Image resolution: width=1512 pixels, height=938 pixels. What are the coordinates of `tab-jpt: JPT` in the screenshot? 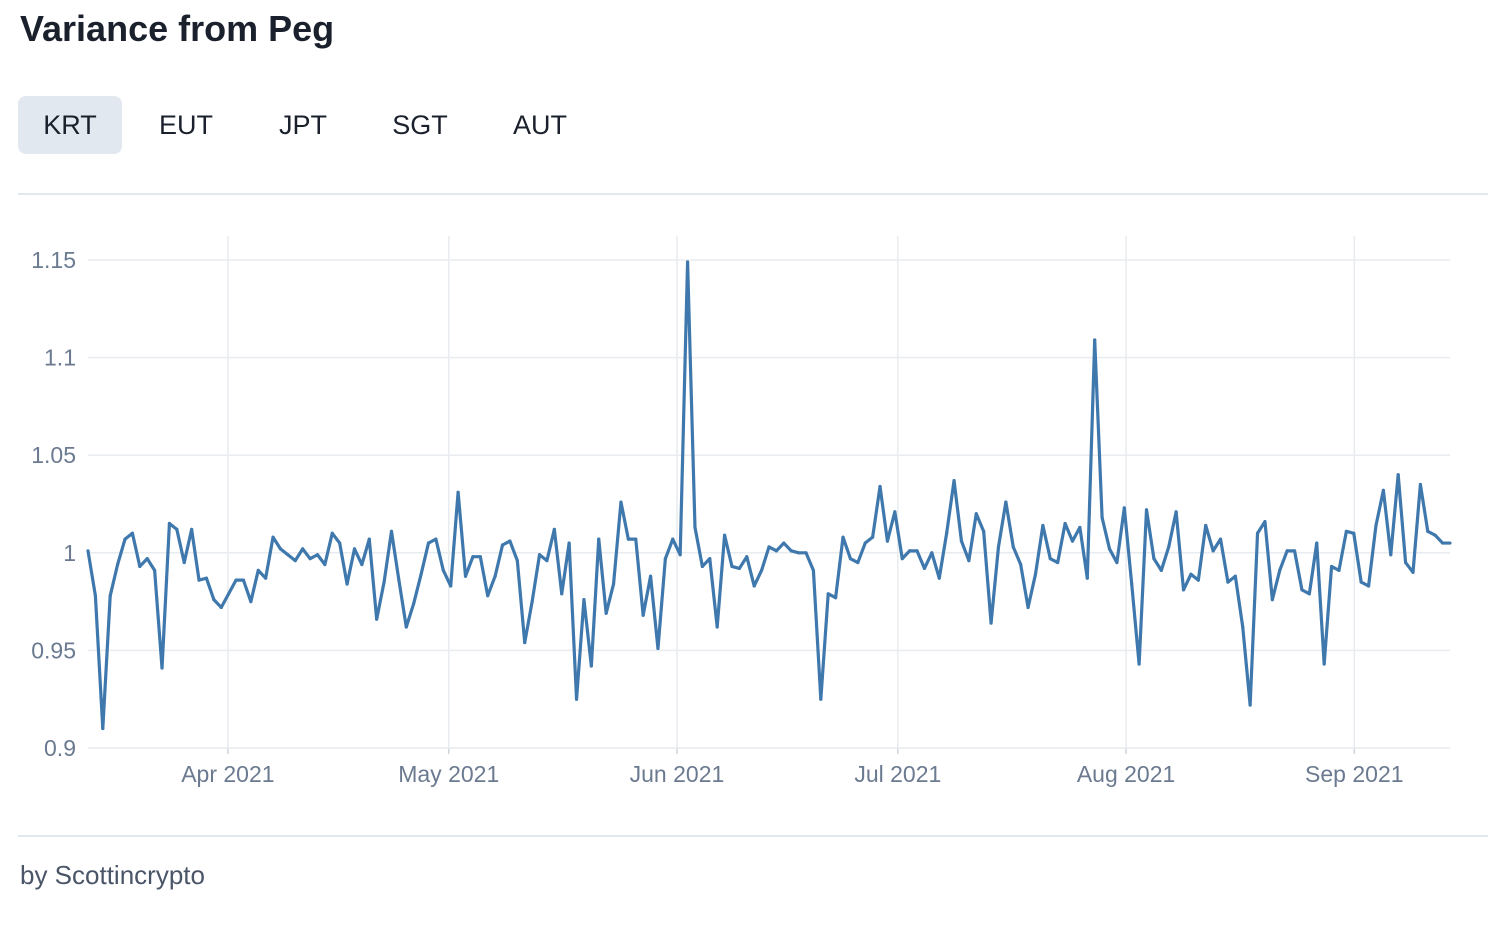 It's located at (302, 124).